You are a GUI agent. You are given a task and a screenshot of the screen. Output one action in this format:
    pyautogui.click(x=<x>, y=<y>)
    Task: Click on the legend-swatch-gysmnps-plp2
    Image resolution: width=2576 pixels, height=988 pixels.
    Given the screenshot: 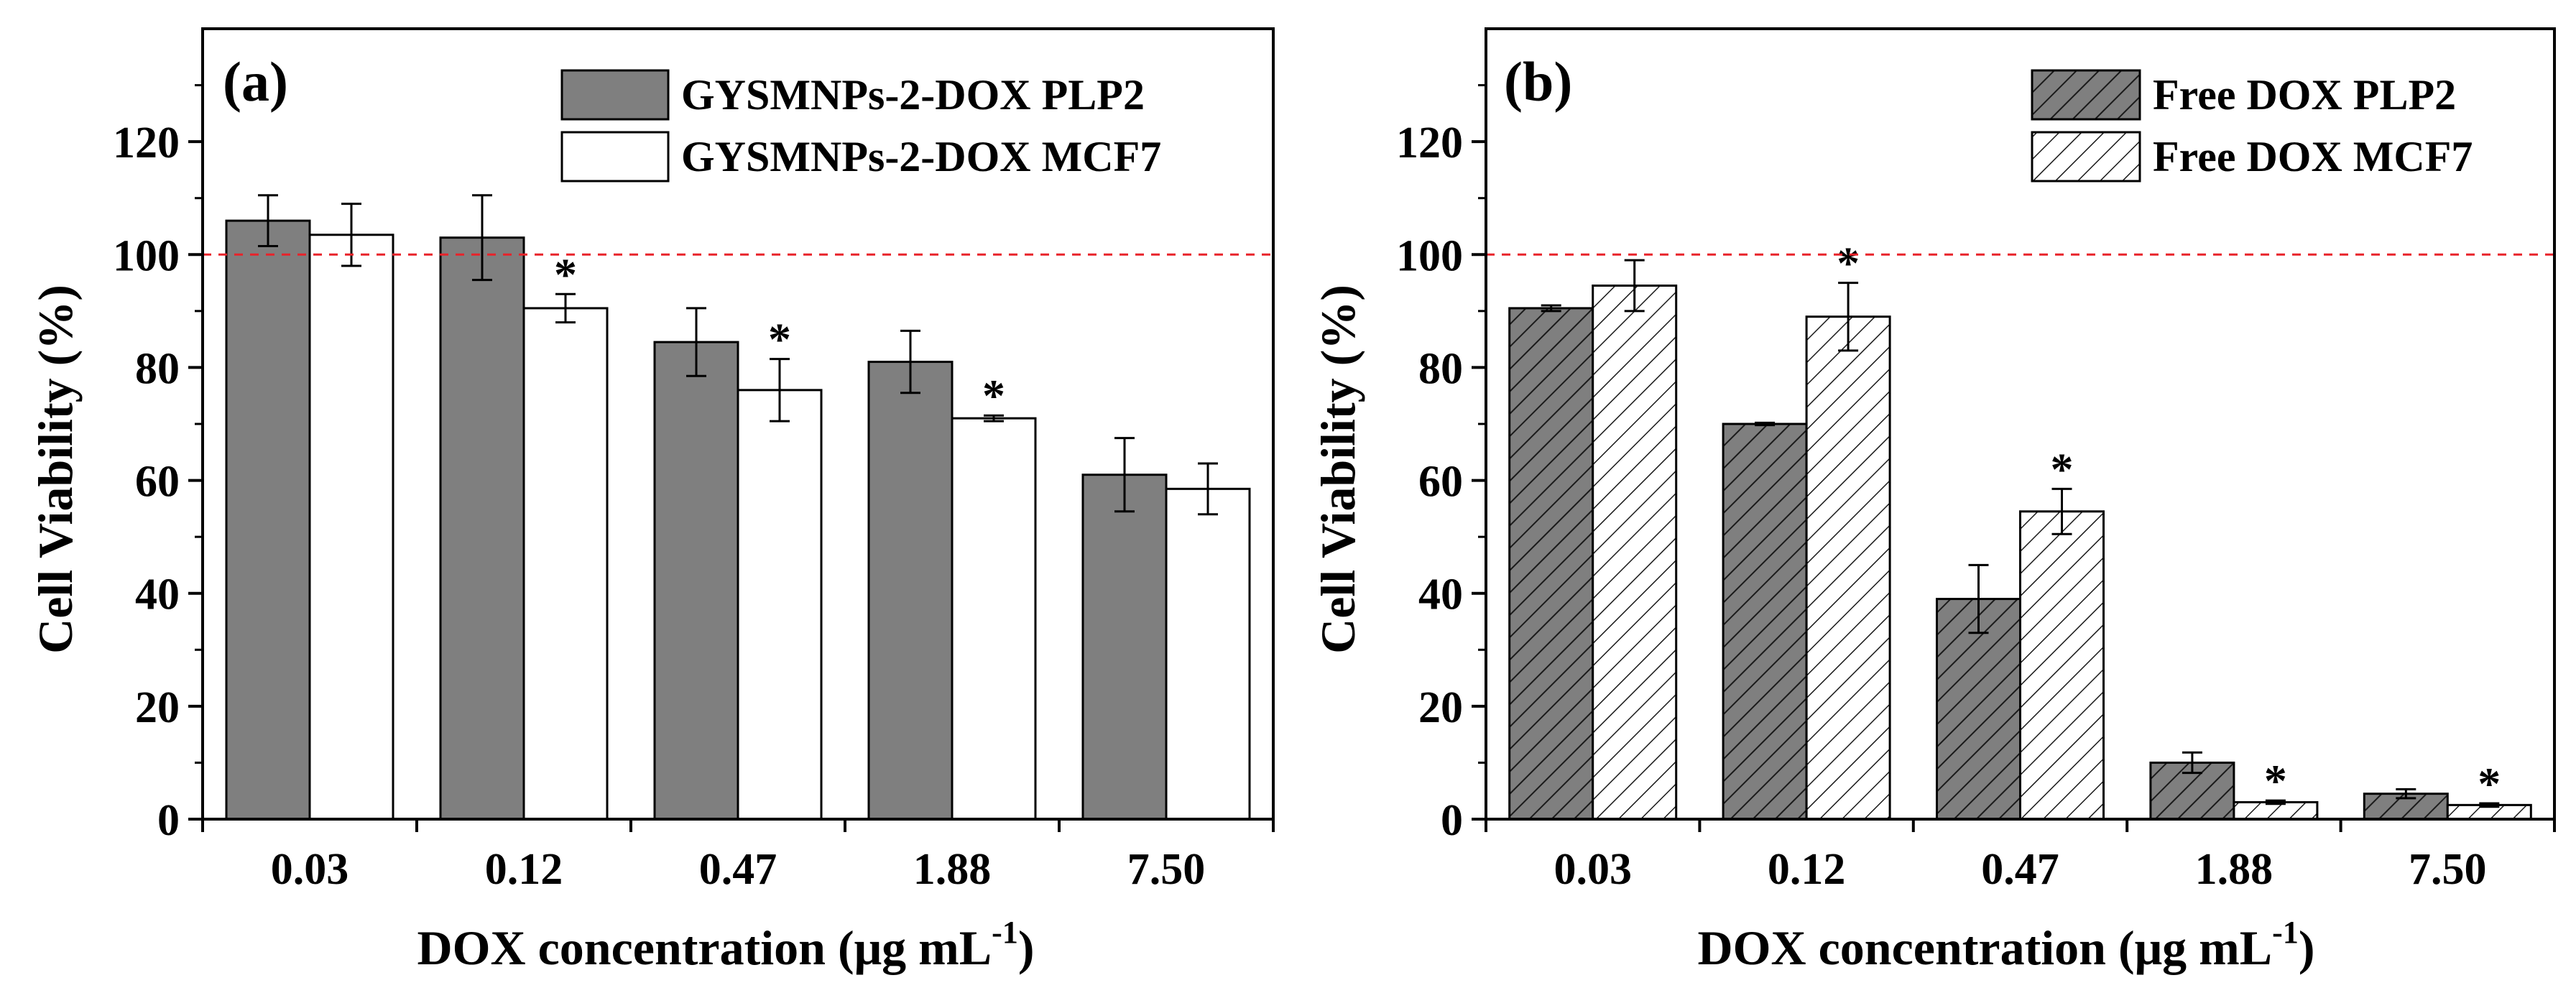 What is the action you would take?
    pyautogui.click(x=615, y=95)
    